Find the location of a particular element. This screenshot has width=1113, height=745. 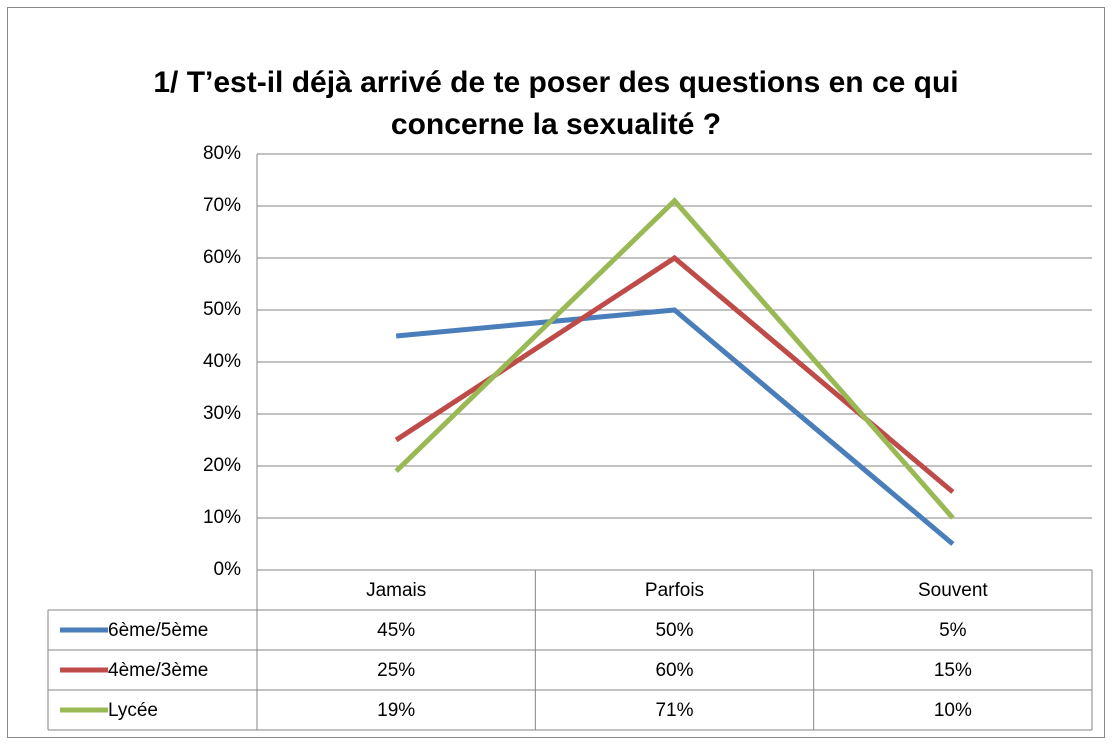

y-tick-label: 10% is located at coordinates (222, 517).